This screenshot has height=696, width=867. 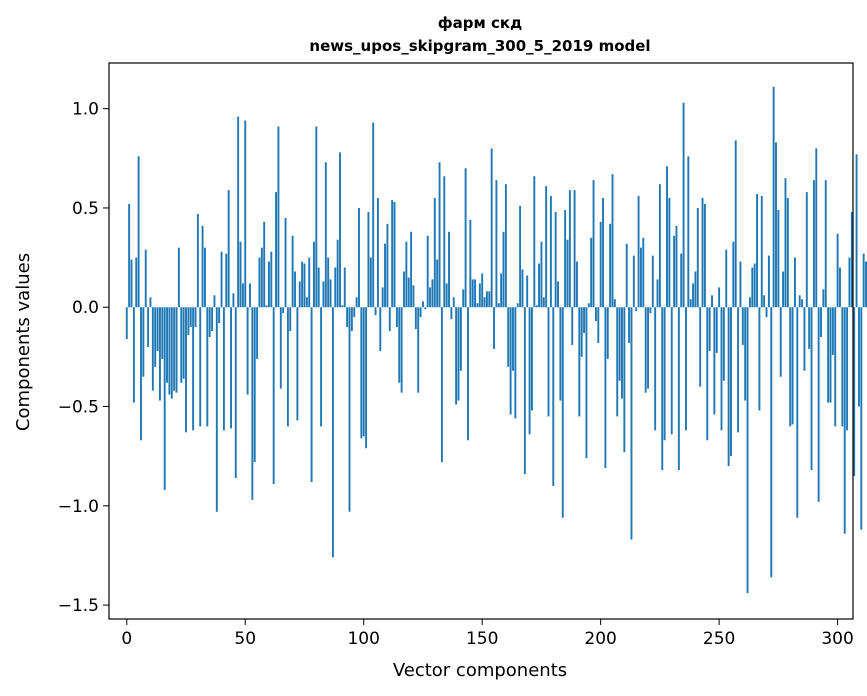 What do you see at coordinates (83, 358) in the screenshot?
I see `y-axis-ticks: −1.5 −1.0 −0.5 0.0 0.5 1.0` at bounding box center [83, 358].